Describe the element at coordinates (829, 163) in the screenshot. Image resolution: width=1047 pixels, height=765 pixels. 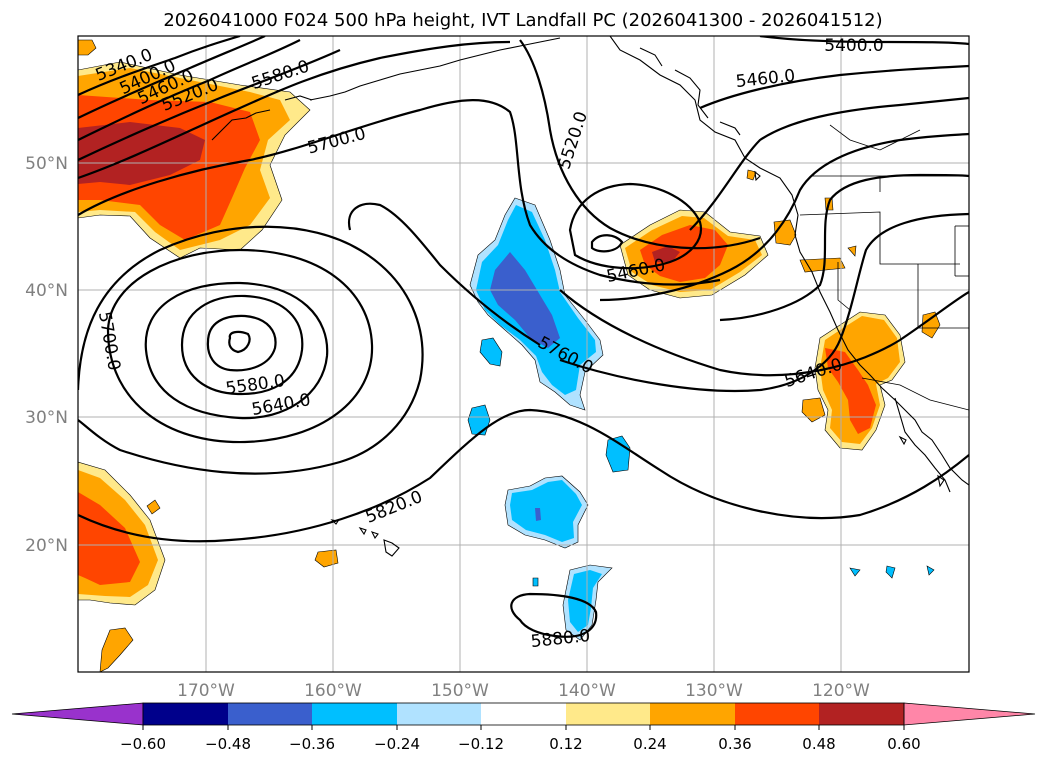
I see `contour-5520-east` at that location.